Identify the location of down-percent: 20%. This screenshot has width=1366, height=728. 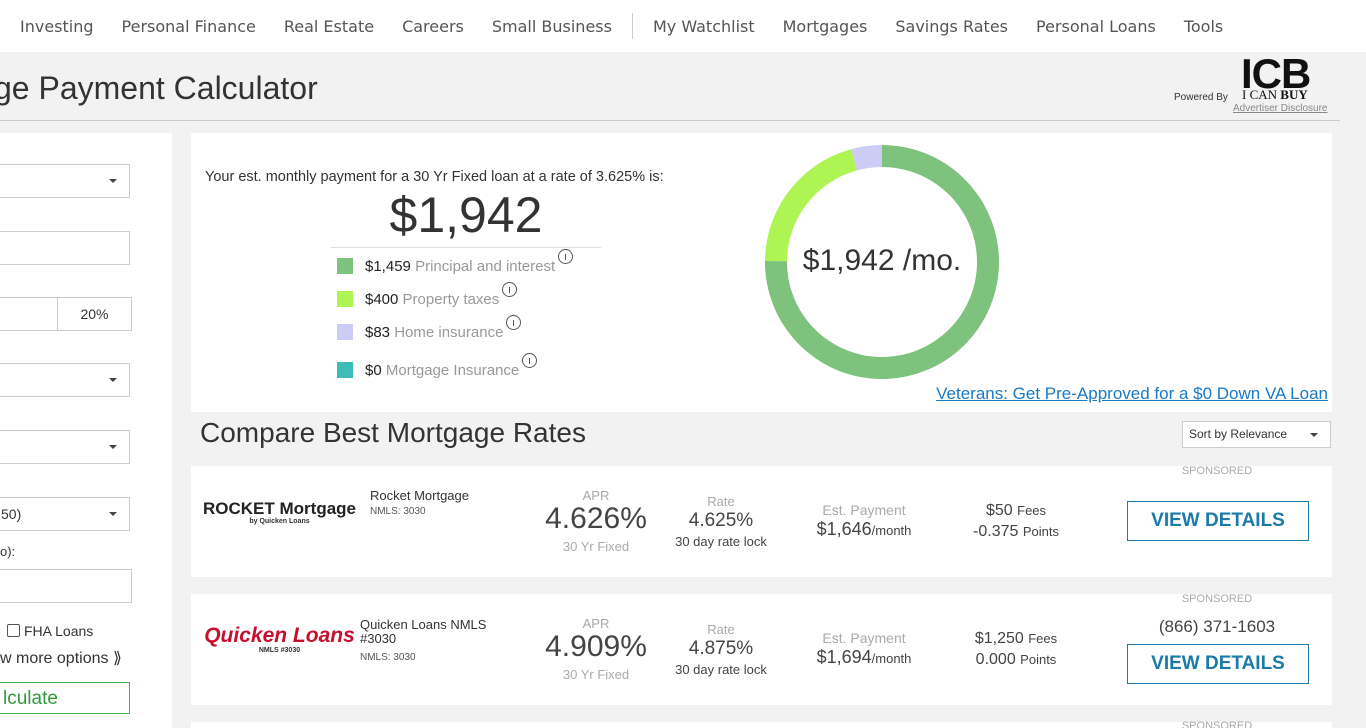
(94, 314).